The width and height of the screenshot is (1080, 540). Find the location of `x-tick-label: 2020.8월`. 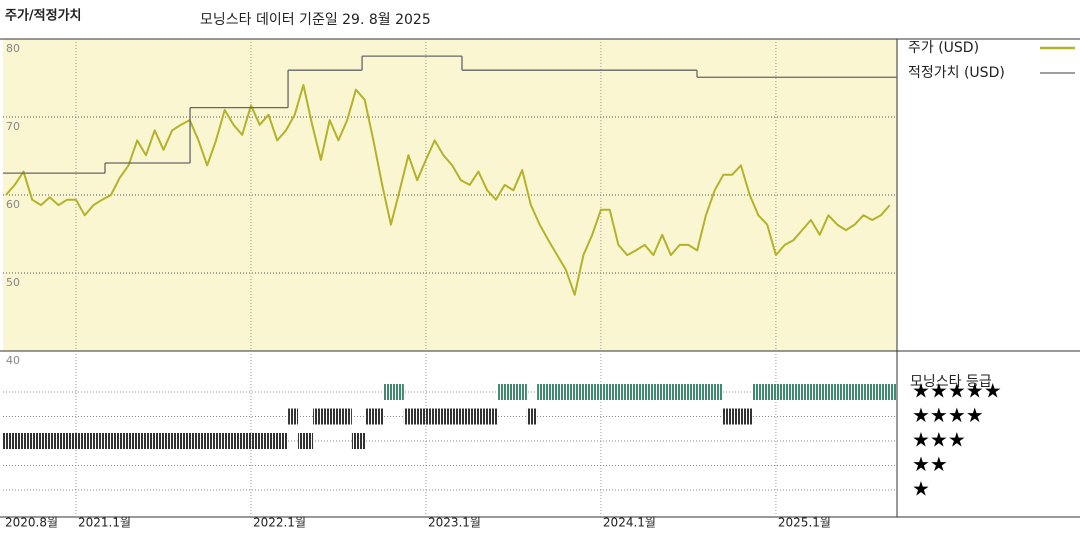

x-tick-label: 2020.8월 is located at coordinates (31, 523).